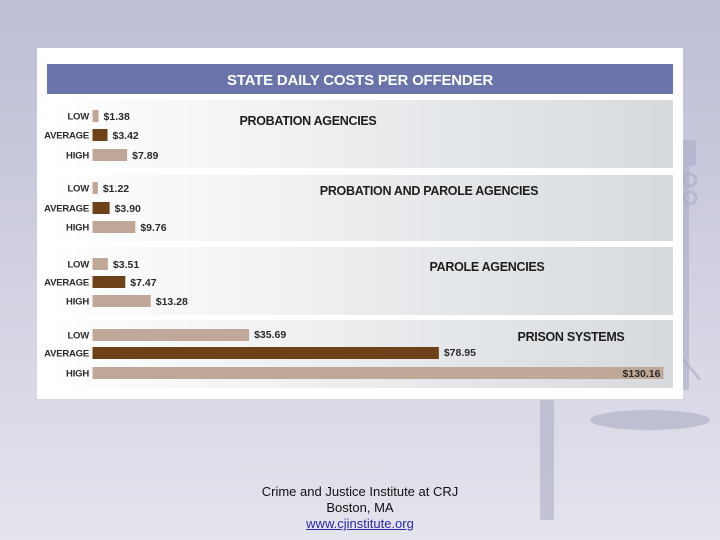 This screenshot has height=540, width=720. I want to click on footer-website-link: www.cjinstitute.org, so click(360, 523).